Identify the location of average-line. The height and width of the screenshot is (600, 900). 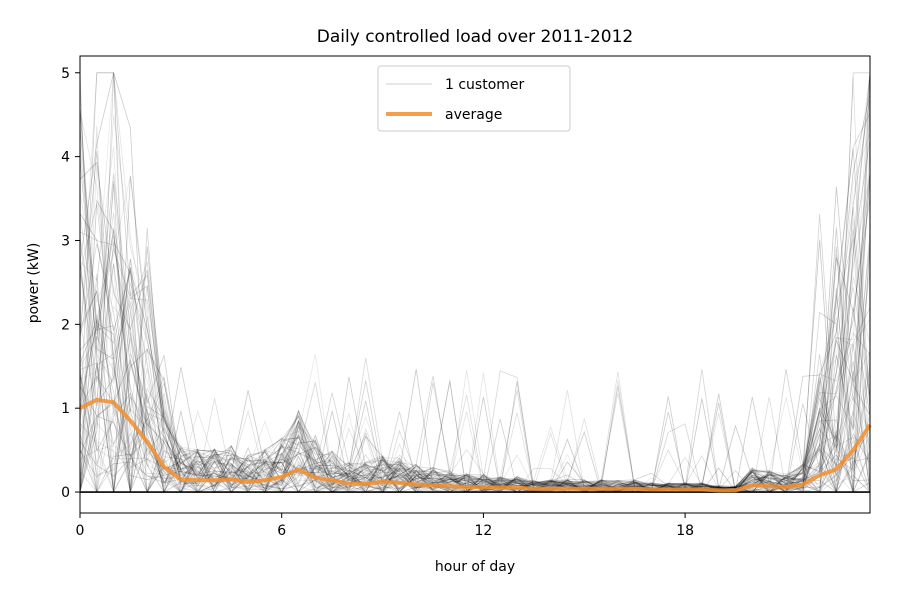
(475, 445).